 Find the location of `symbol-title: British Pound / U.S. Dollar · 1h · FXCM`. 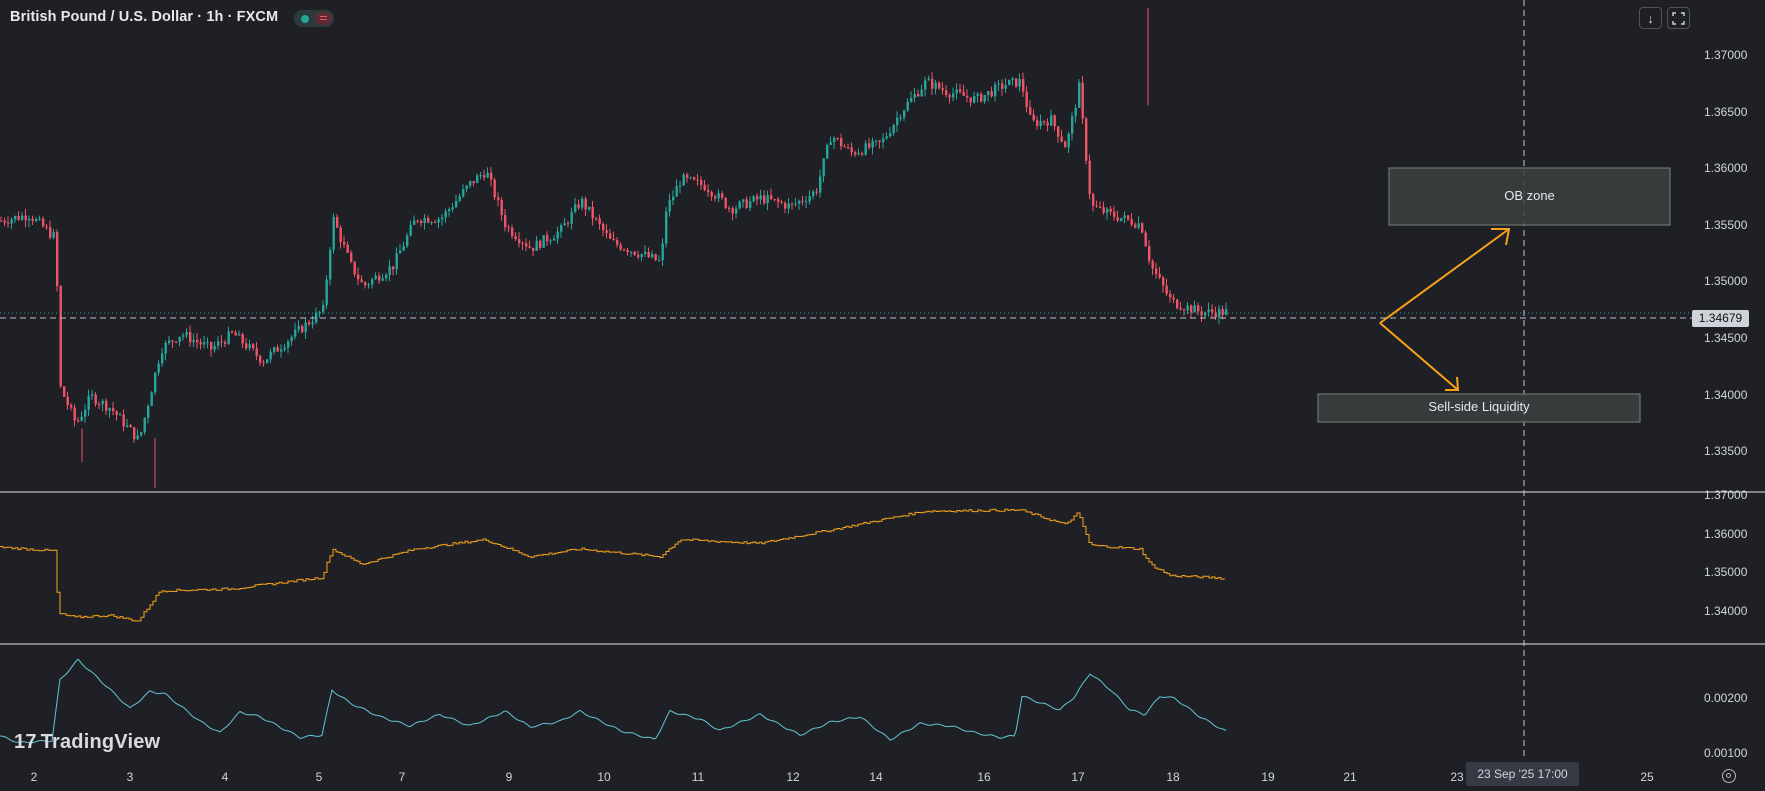

symbol-title: British Pound / U.S. Dollar · 1h · FXCM is located at coordinates (144, 17).